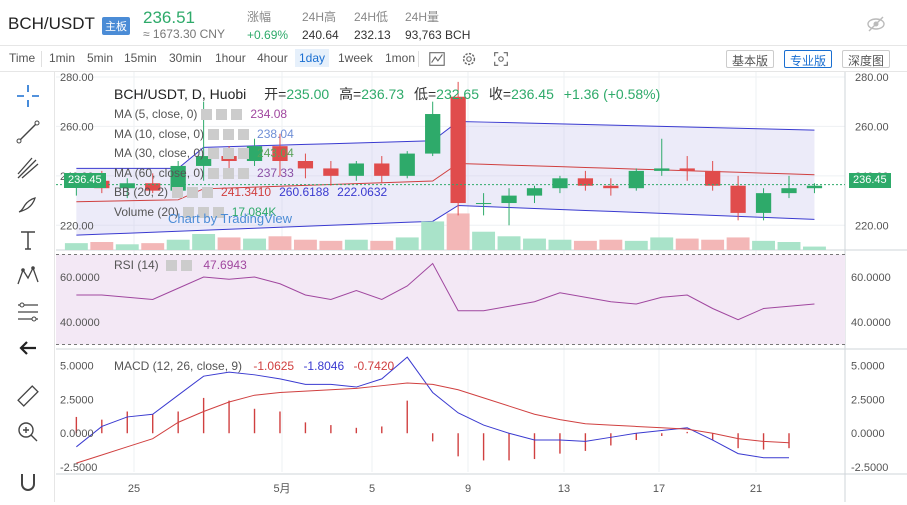  I want to click on price-tick-label: 280.00, so click(872, 78).